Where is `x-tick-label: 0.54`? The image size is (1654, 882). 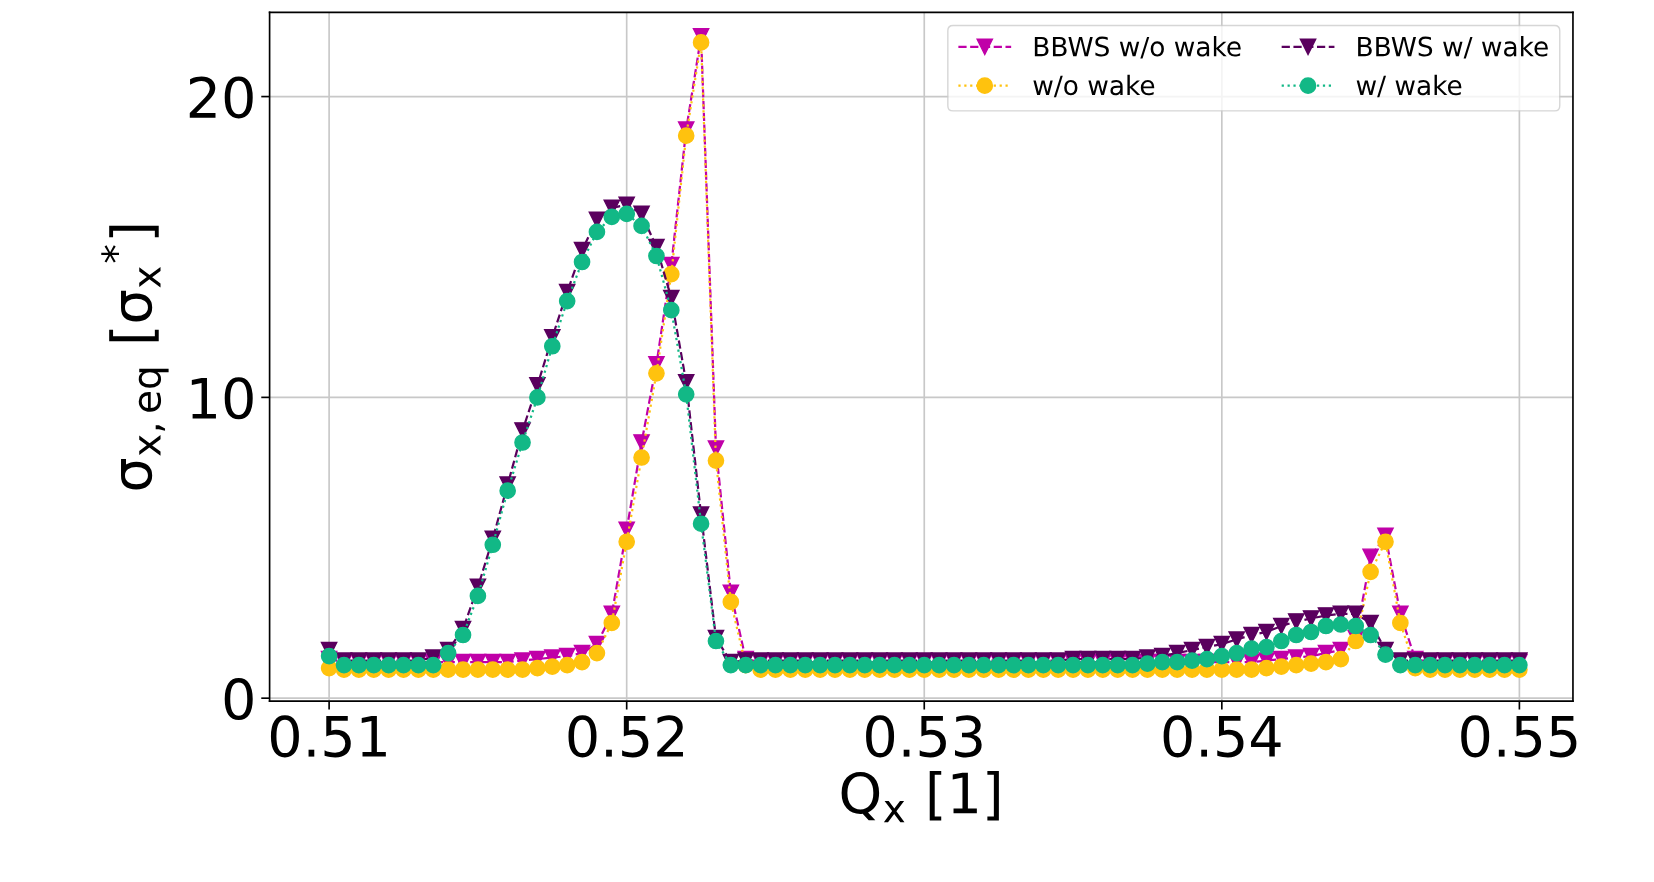 x-tick-label: 0.54 is located at coordinates (1222, 736).